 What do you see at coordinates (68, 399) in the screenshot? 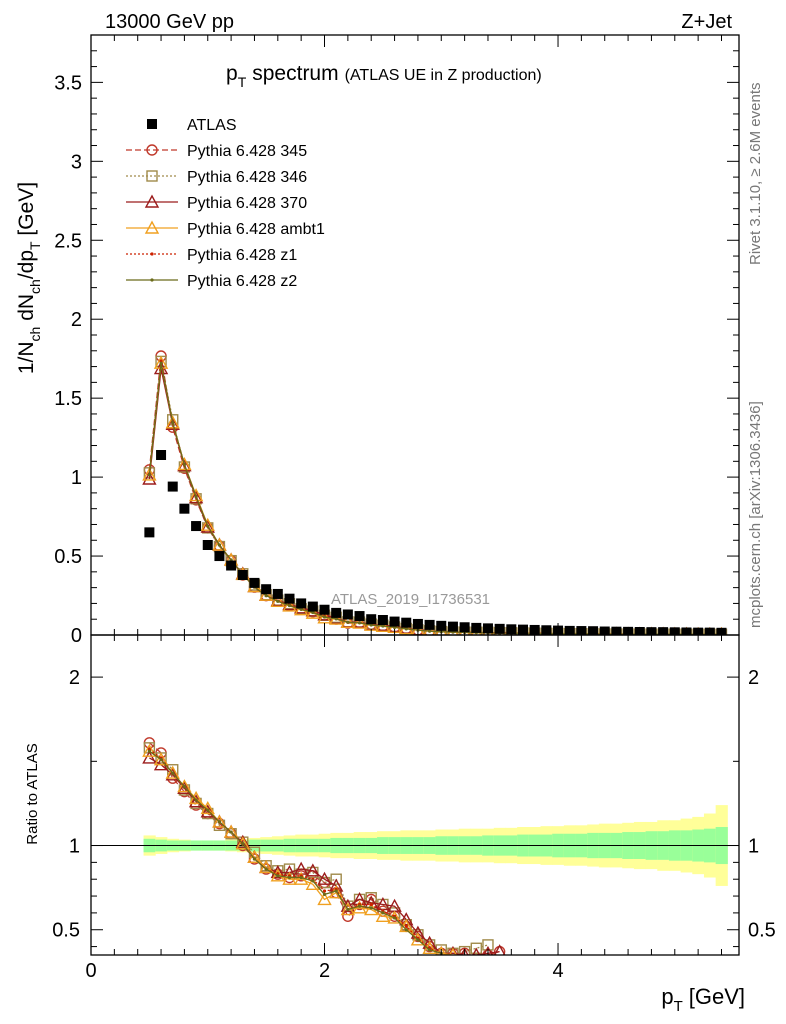
I see `y-tick-label: 1.5` at bounding box center [68, 399].